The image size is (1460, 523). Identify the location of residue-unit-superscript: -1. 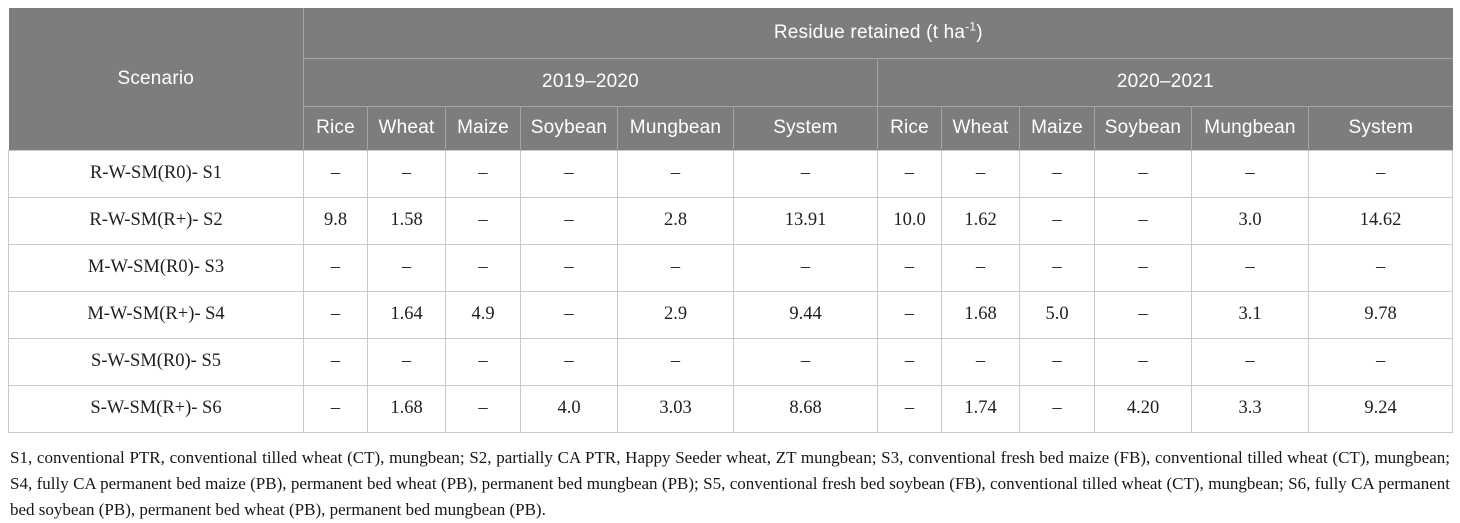
(971, 26).